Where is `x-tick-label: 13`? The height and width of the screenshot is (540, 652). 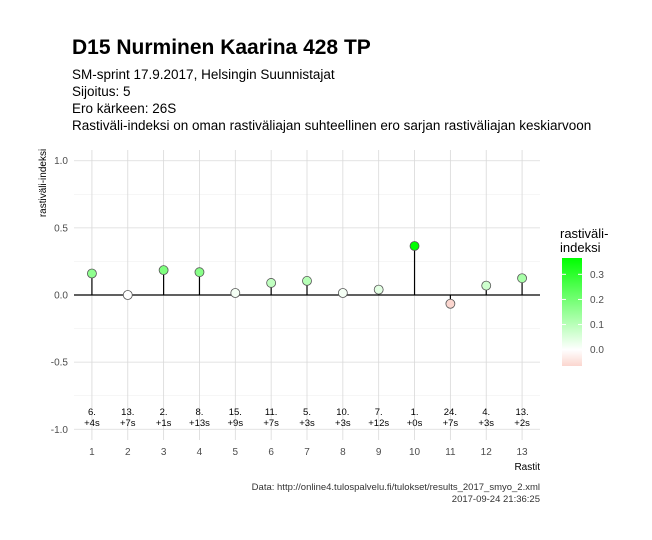 x-tick-label: 13 is located at coordinates (523, 452).